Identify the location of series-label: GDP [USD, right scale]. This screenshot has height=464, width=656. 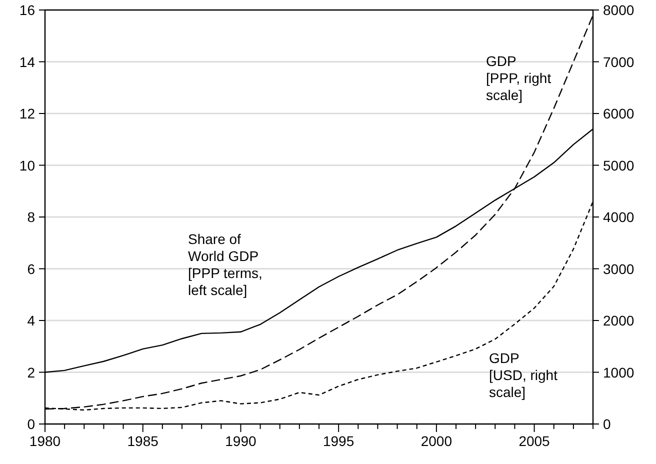
(523, 375).